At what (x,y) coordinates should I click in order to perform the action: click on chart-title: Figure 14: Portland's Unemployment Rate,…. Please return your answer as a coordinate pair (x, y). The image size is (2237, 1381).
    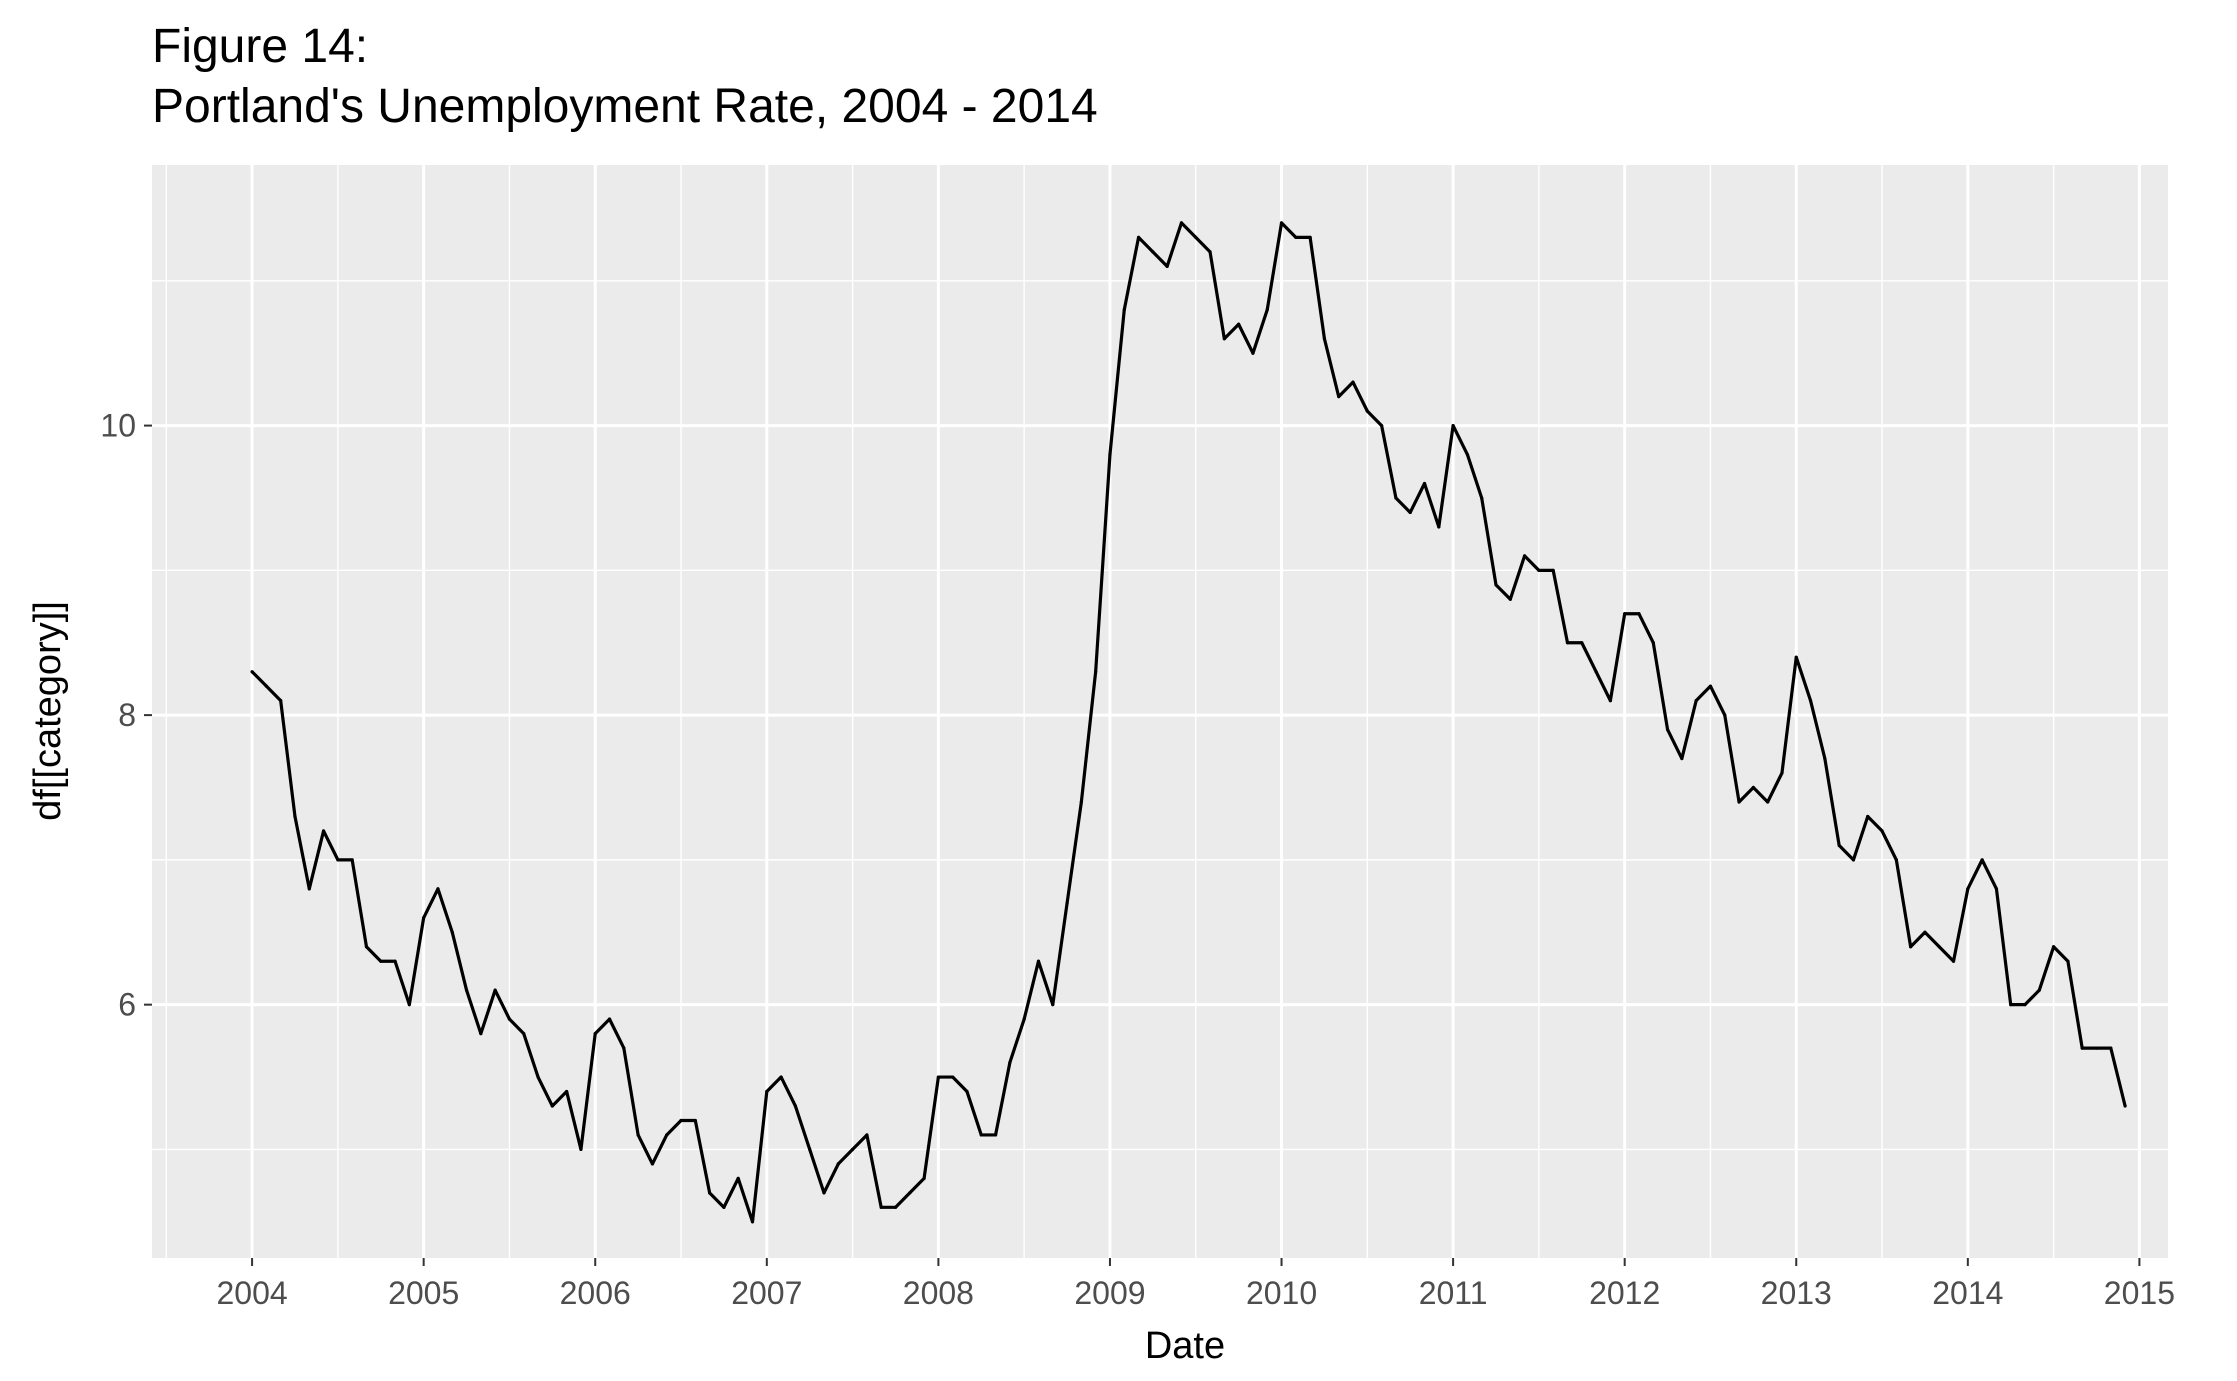
    Looking at the image, I should click on (625, 76).